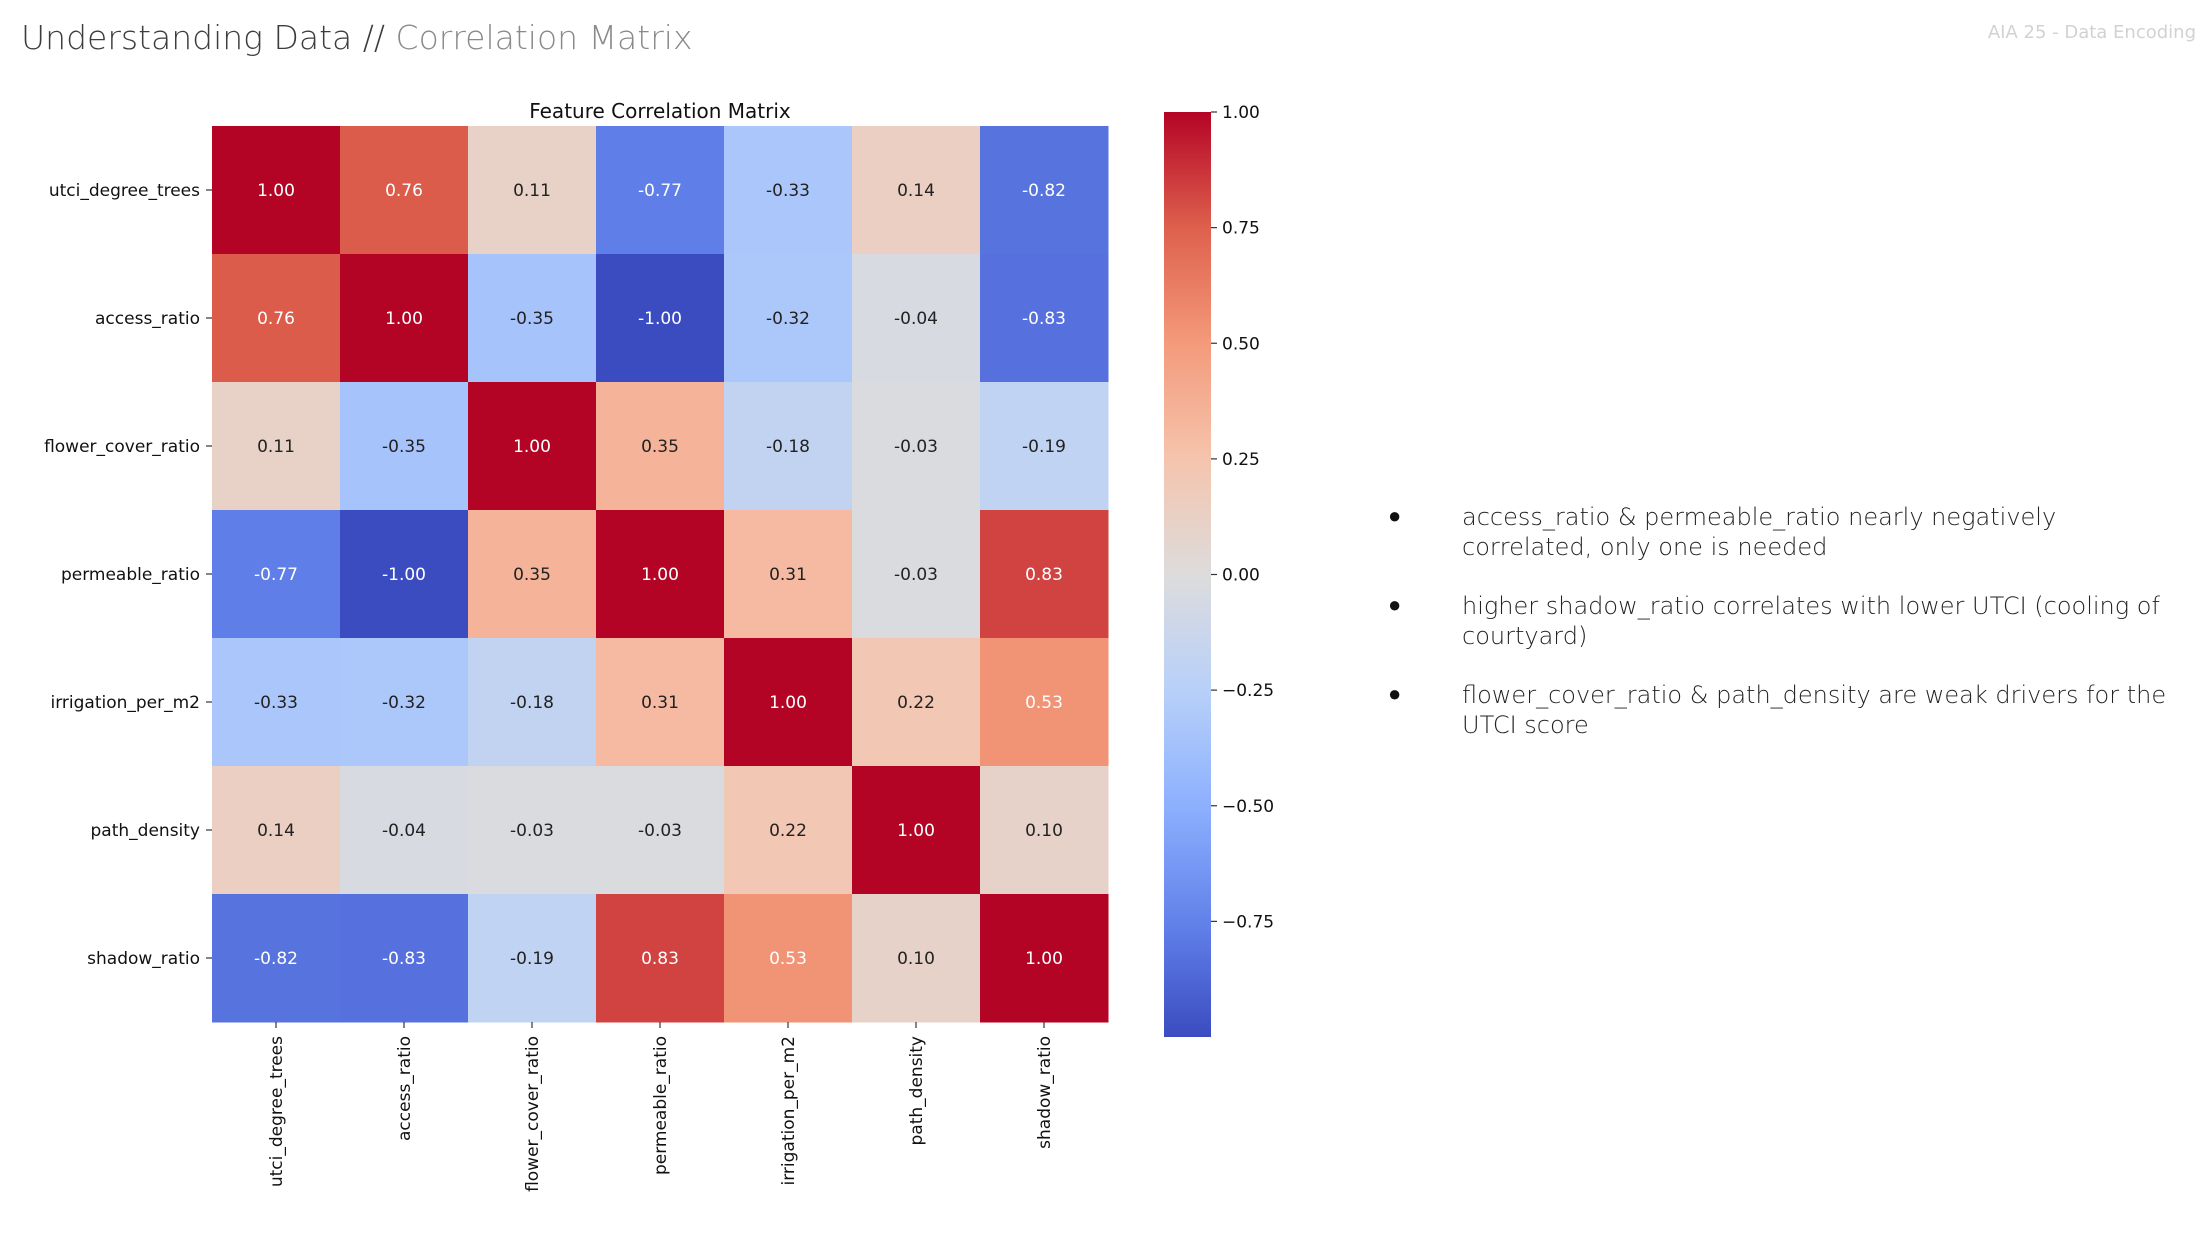  Describe the element at coordinates (1248, 922) in the screenshot. I see `colorbar-tick-label: −0.75` at that location.